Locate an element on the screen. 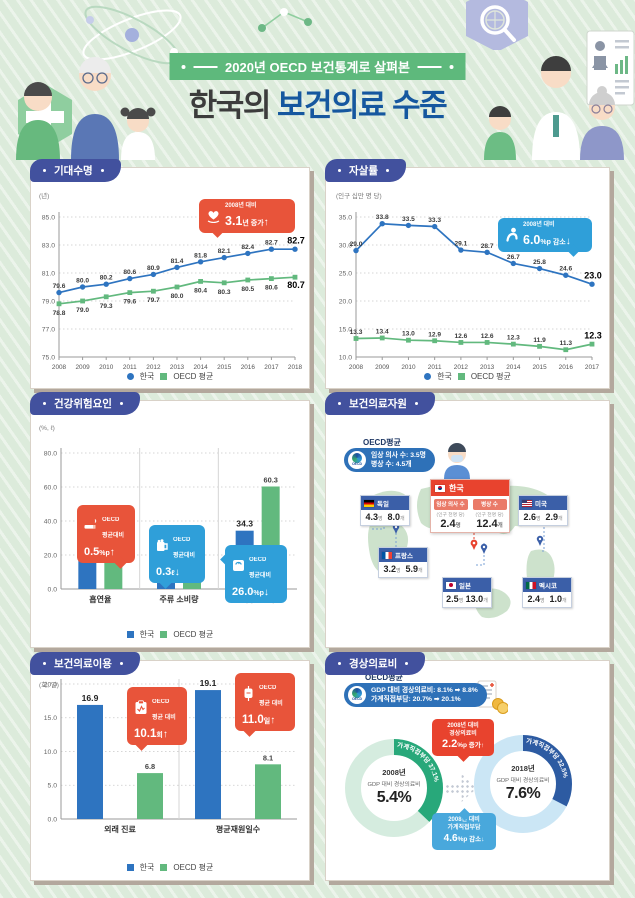 The width and height of the screenshot is (635, 898). svg-text: 12.9 is located at coordinates (434, 334).